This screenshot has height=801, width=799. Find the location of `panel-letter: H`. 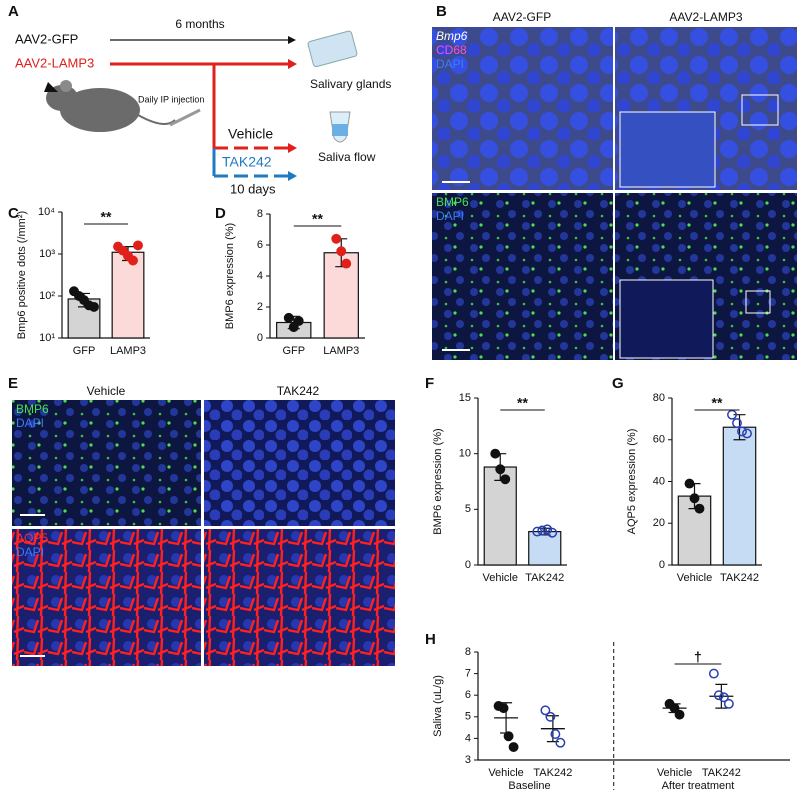

panel-letter: H is located at coordinates (430, 639).